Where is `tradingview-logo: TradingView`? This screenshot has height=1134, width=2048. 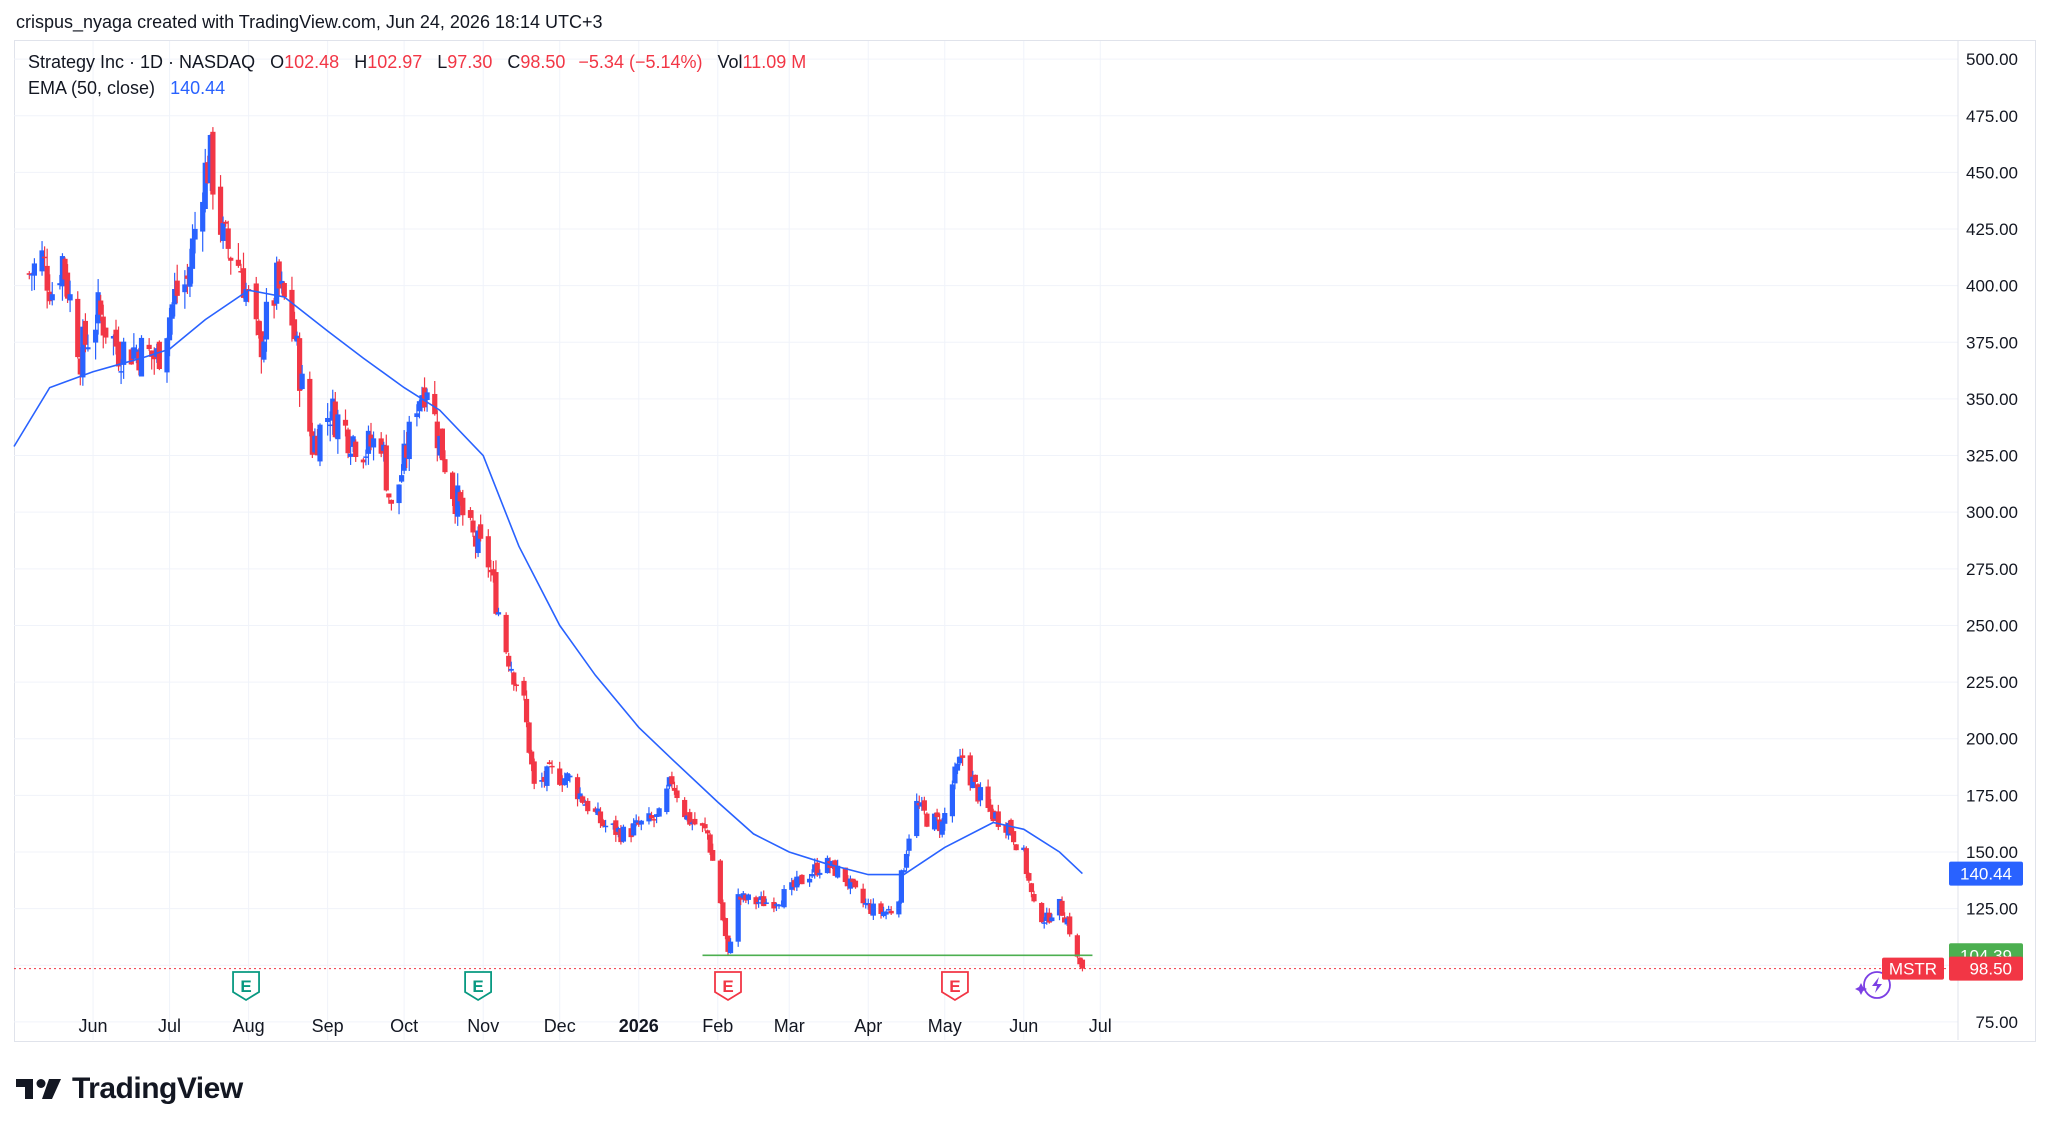
tradingview-logo: TradingView is located at coordinates (129, 1089).